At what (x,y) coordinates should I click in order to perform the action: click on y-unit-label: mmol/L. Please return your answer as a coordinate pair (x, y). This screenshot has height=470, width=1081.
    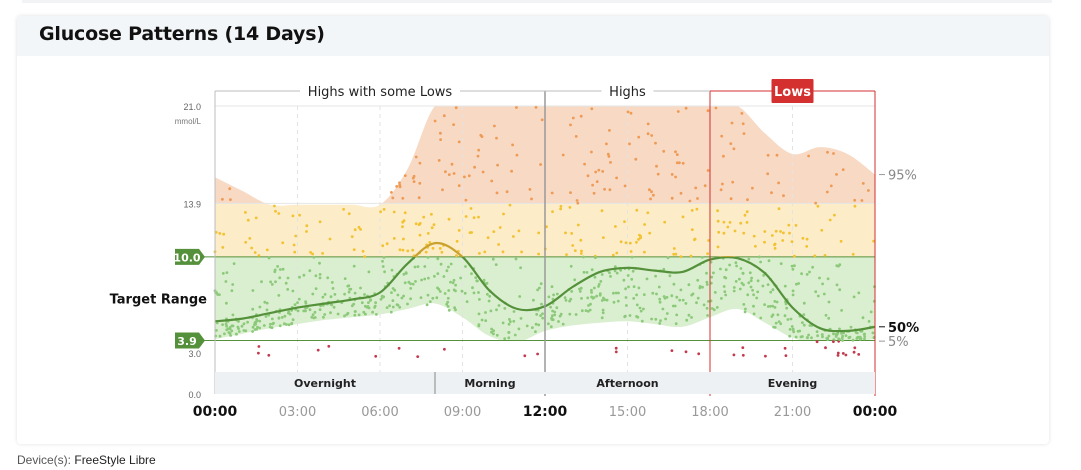
    Looking at the image, I should click on (188, 121).